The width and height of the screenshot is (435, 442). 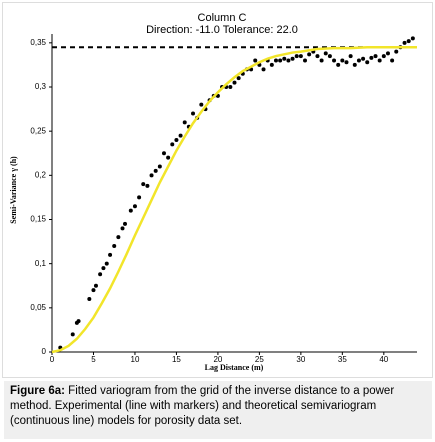 What do you see at coordinates (38, 307) in the screenshot?
I see `y-tick-label: 0,05` at bounding box center [38, 307].